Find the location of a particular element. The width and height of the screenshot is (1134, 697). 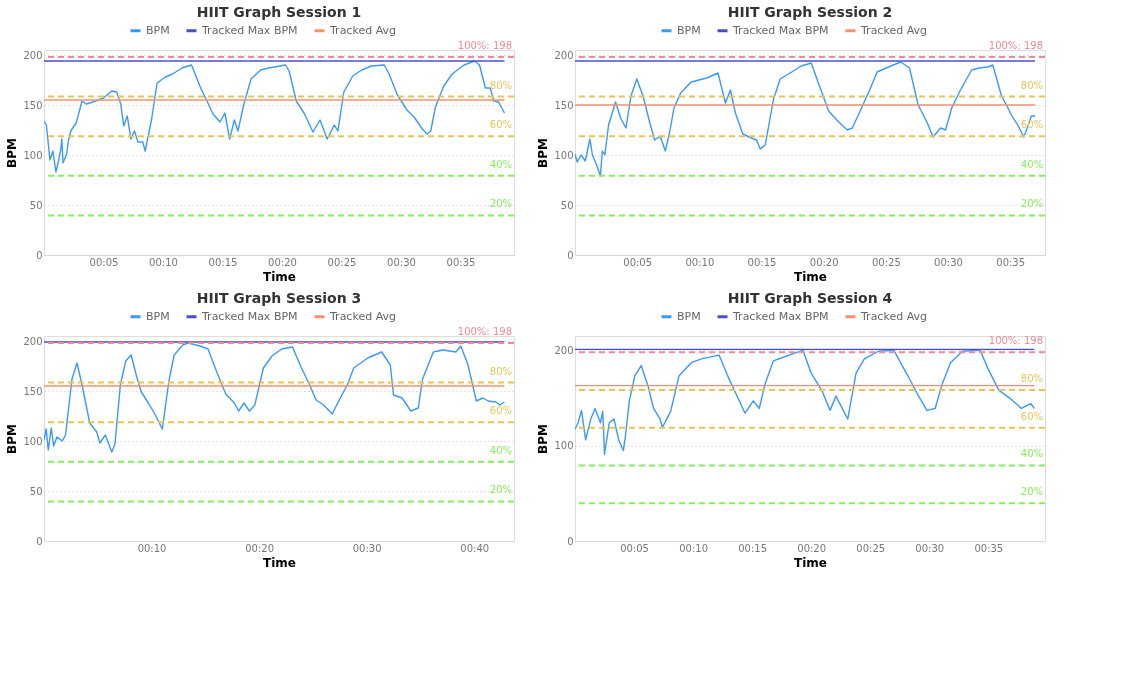

chart-title: HIIT Graph Session 3 is located at coordinates (279, 298).